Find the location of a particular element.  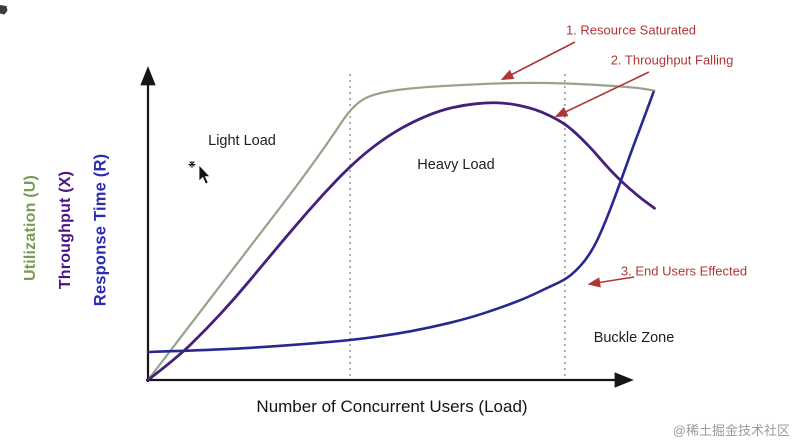

cursor-sparkle-icon is located at coordinates (192, 164).